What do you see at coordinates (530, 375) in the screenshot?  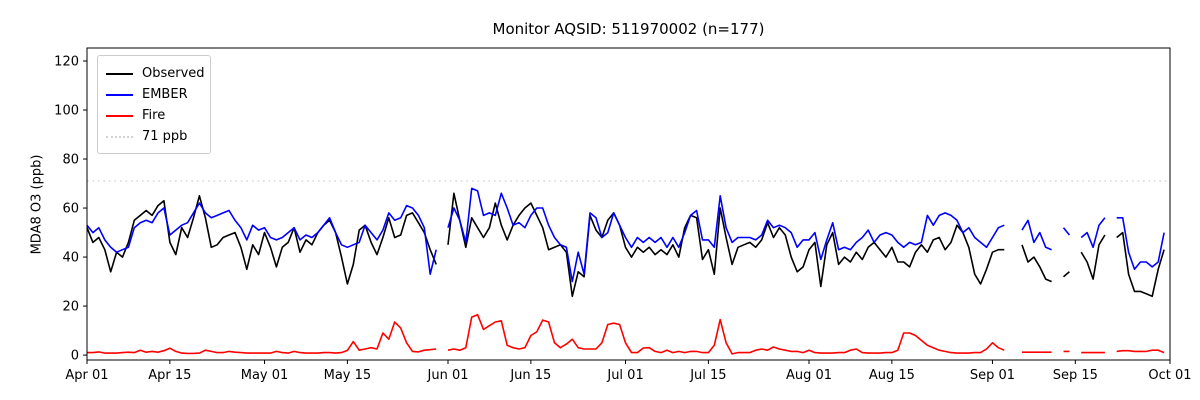 I see `x-tick-label: Jun 15` at bounding box center [530, 375].